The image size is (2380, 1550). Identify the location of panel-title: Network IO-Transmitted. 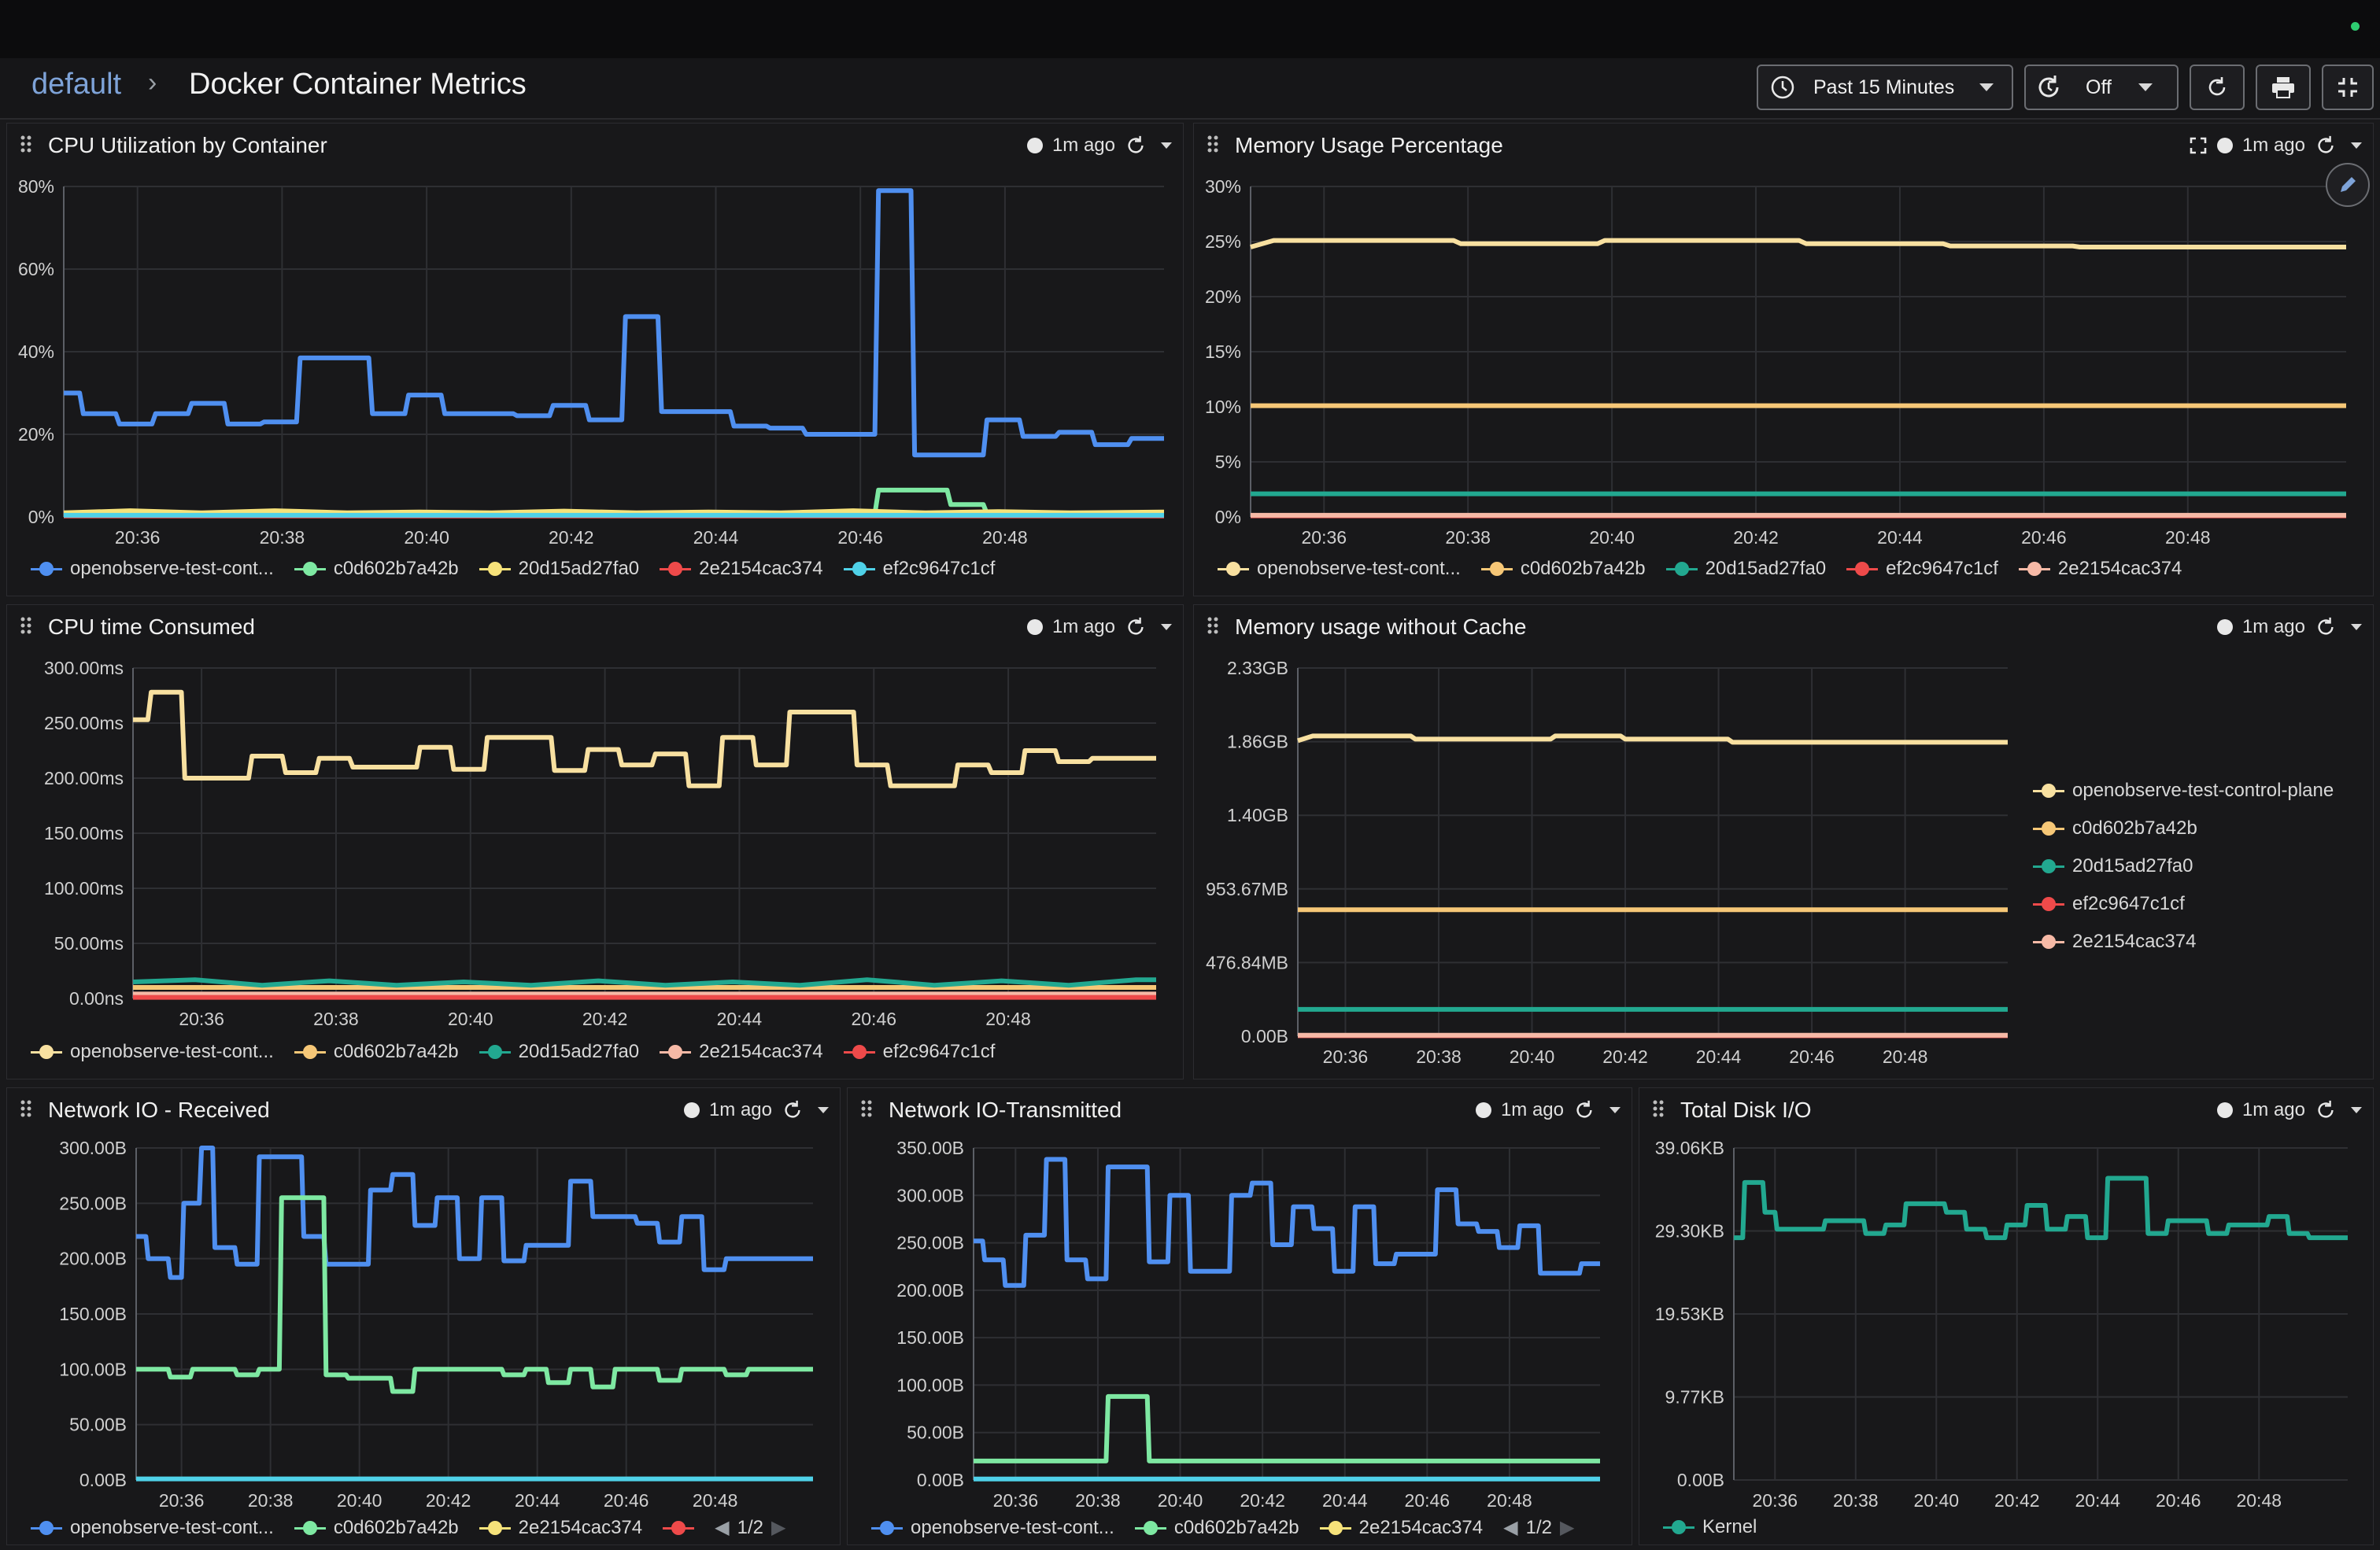
(1005, 1110).